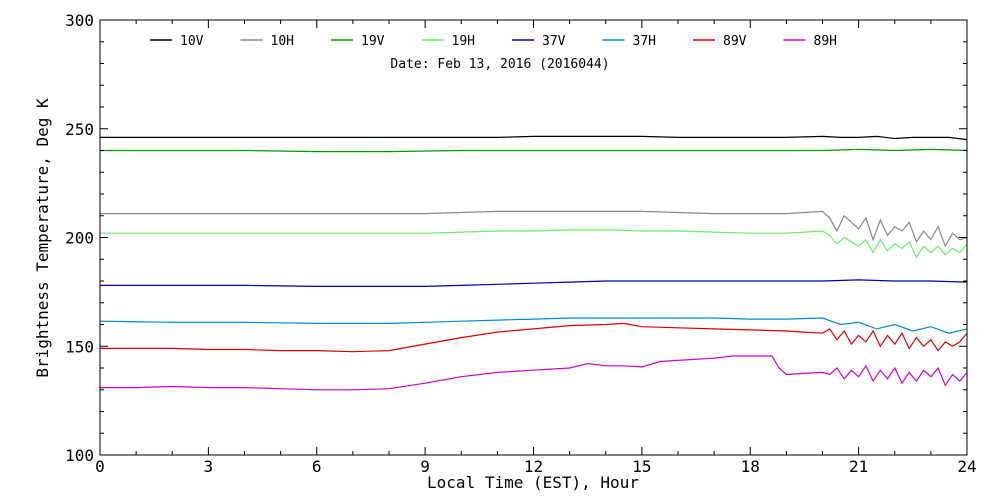 The image size is (1000, 500). Describe the element at coordinates (534, 138) in the screenshot. I see `series-line-10v` at that location.